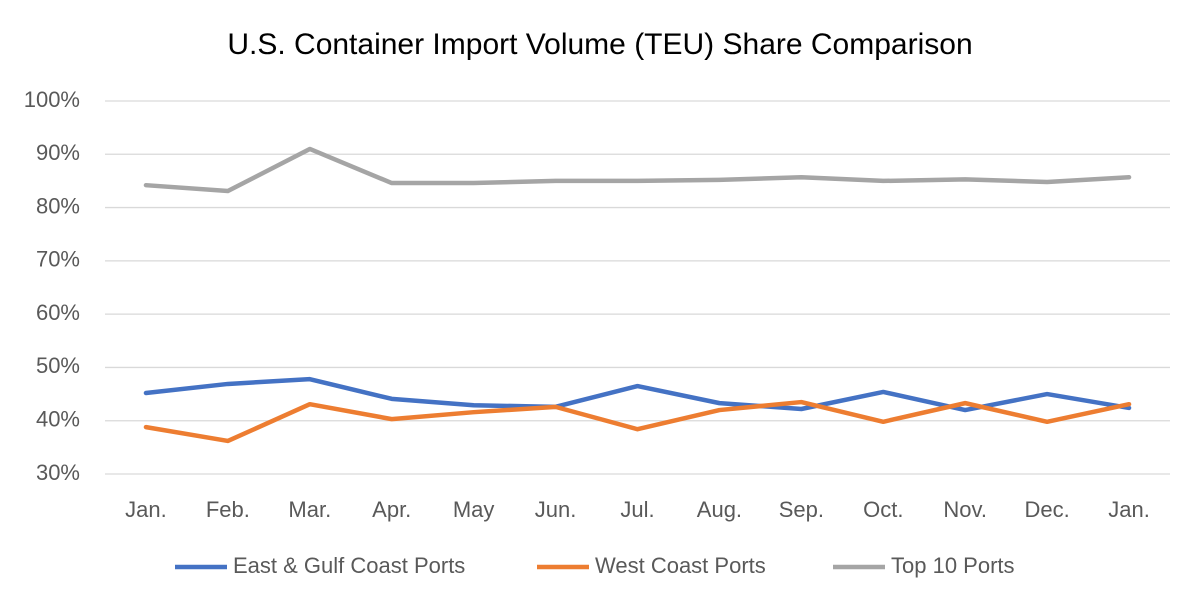 Image resolution: width=1200 pixels, height=608 pixels. I want to click on y-tick-label: 100%, so click(52, 99).